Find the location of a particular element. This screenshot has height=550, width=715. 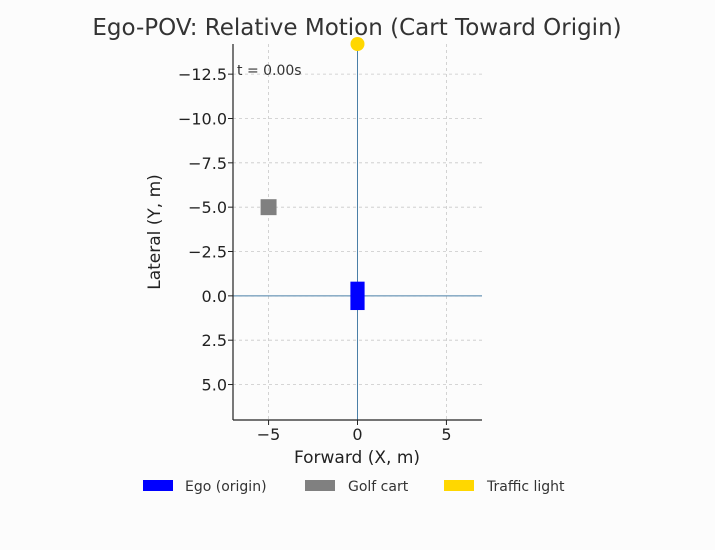

legend-swatch-ego is located at coordinates (158, 485).